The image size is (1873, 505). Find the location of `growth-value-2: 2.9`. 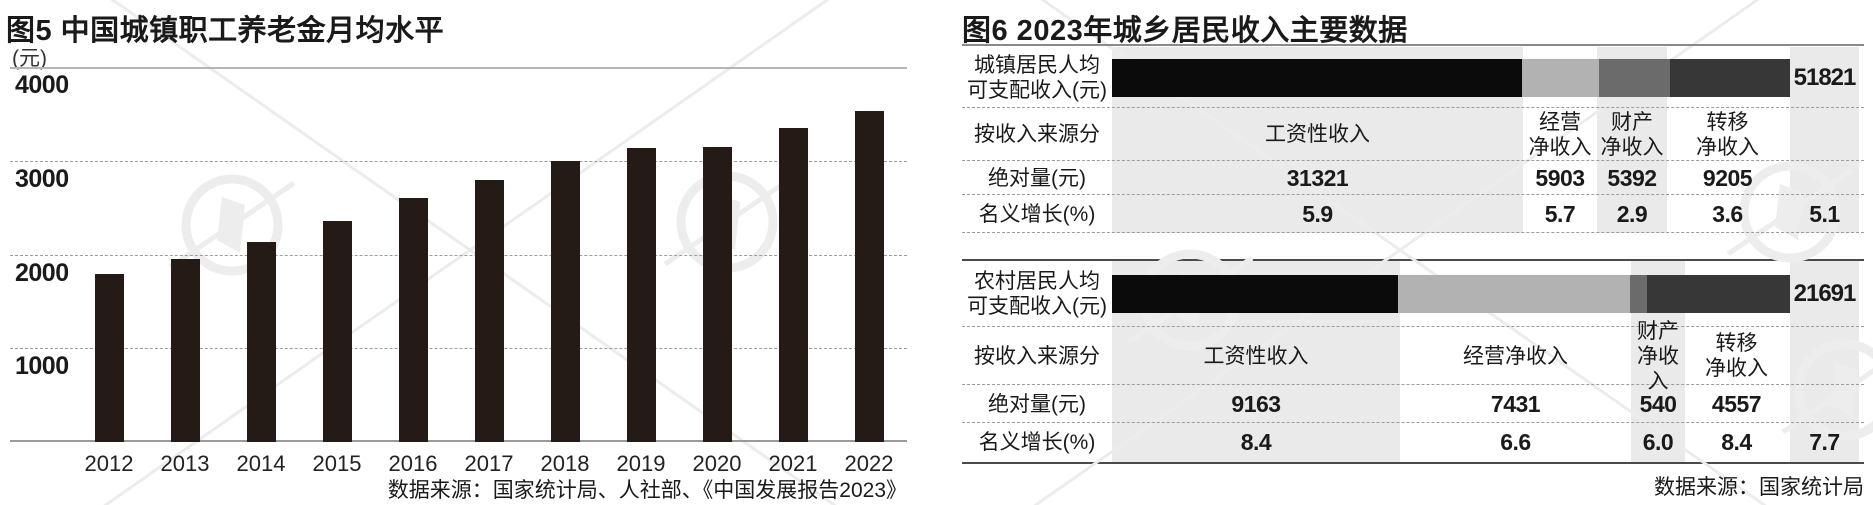

growth-value-2: 2.9 is located at coordinates (1632, 213).